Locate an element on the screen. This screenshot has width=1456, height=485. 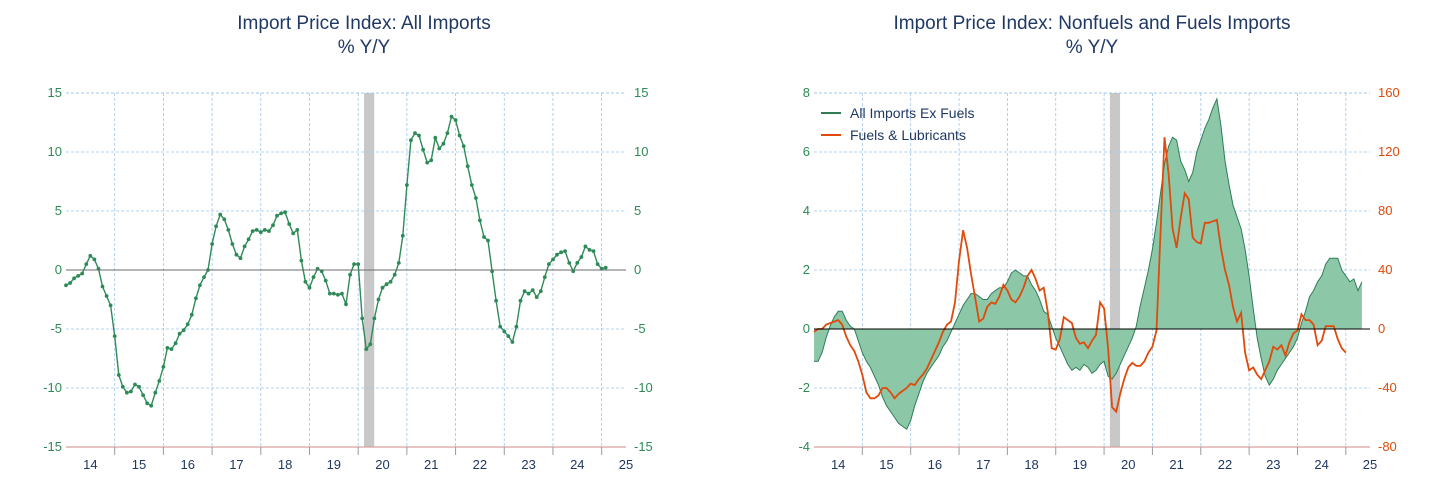
chart-title-line: Import Price Index: All Imports is located at coordinates (364, 23).